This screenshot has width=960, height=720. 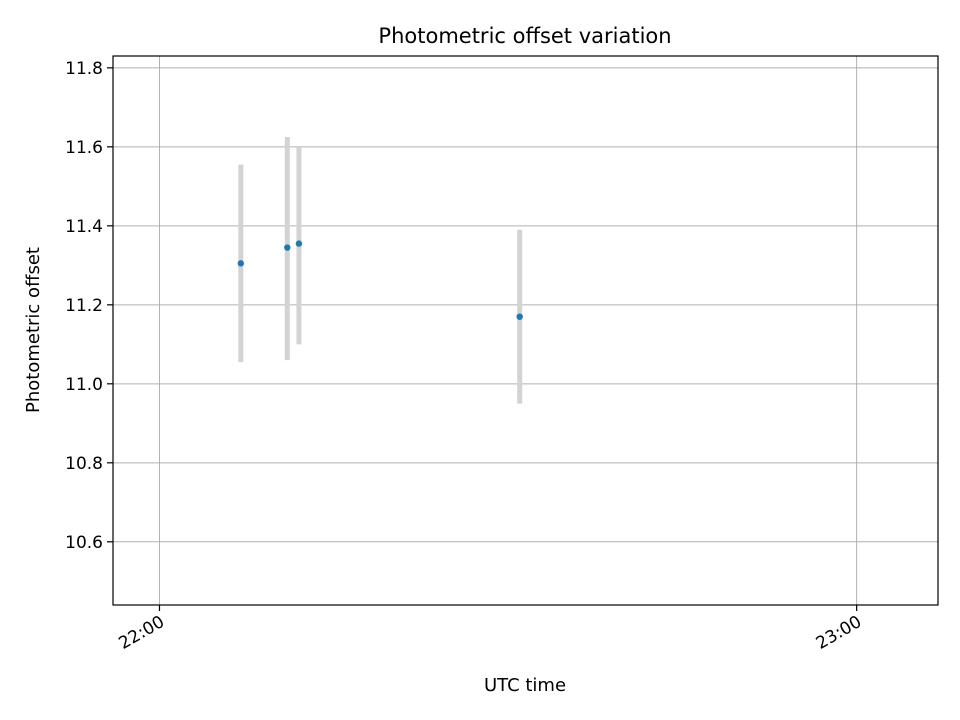 I want to click on y-axis-label: Photometric offset, so click(x=33, y=330).